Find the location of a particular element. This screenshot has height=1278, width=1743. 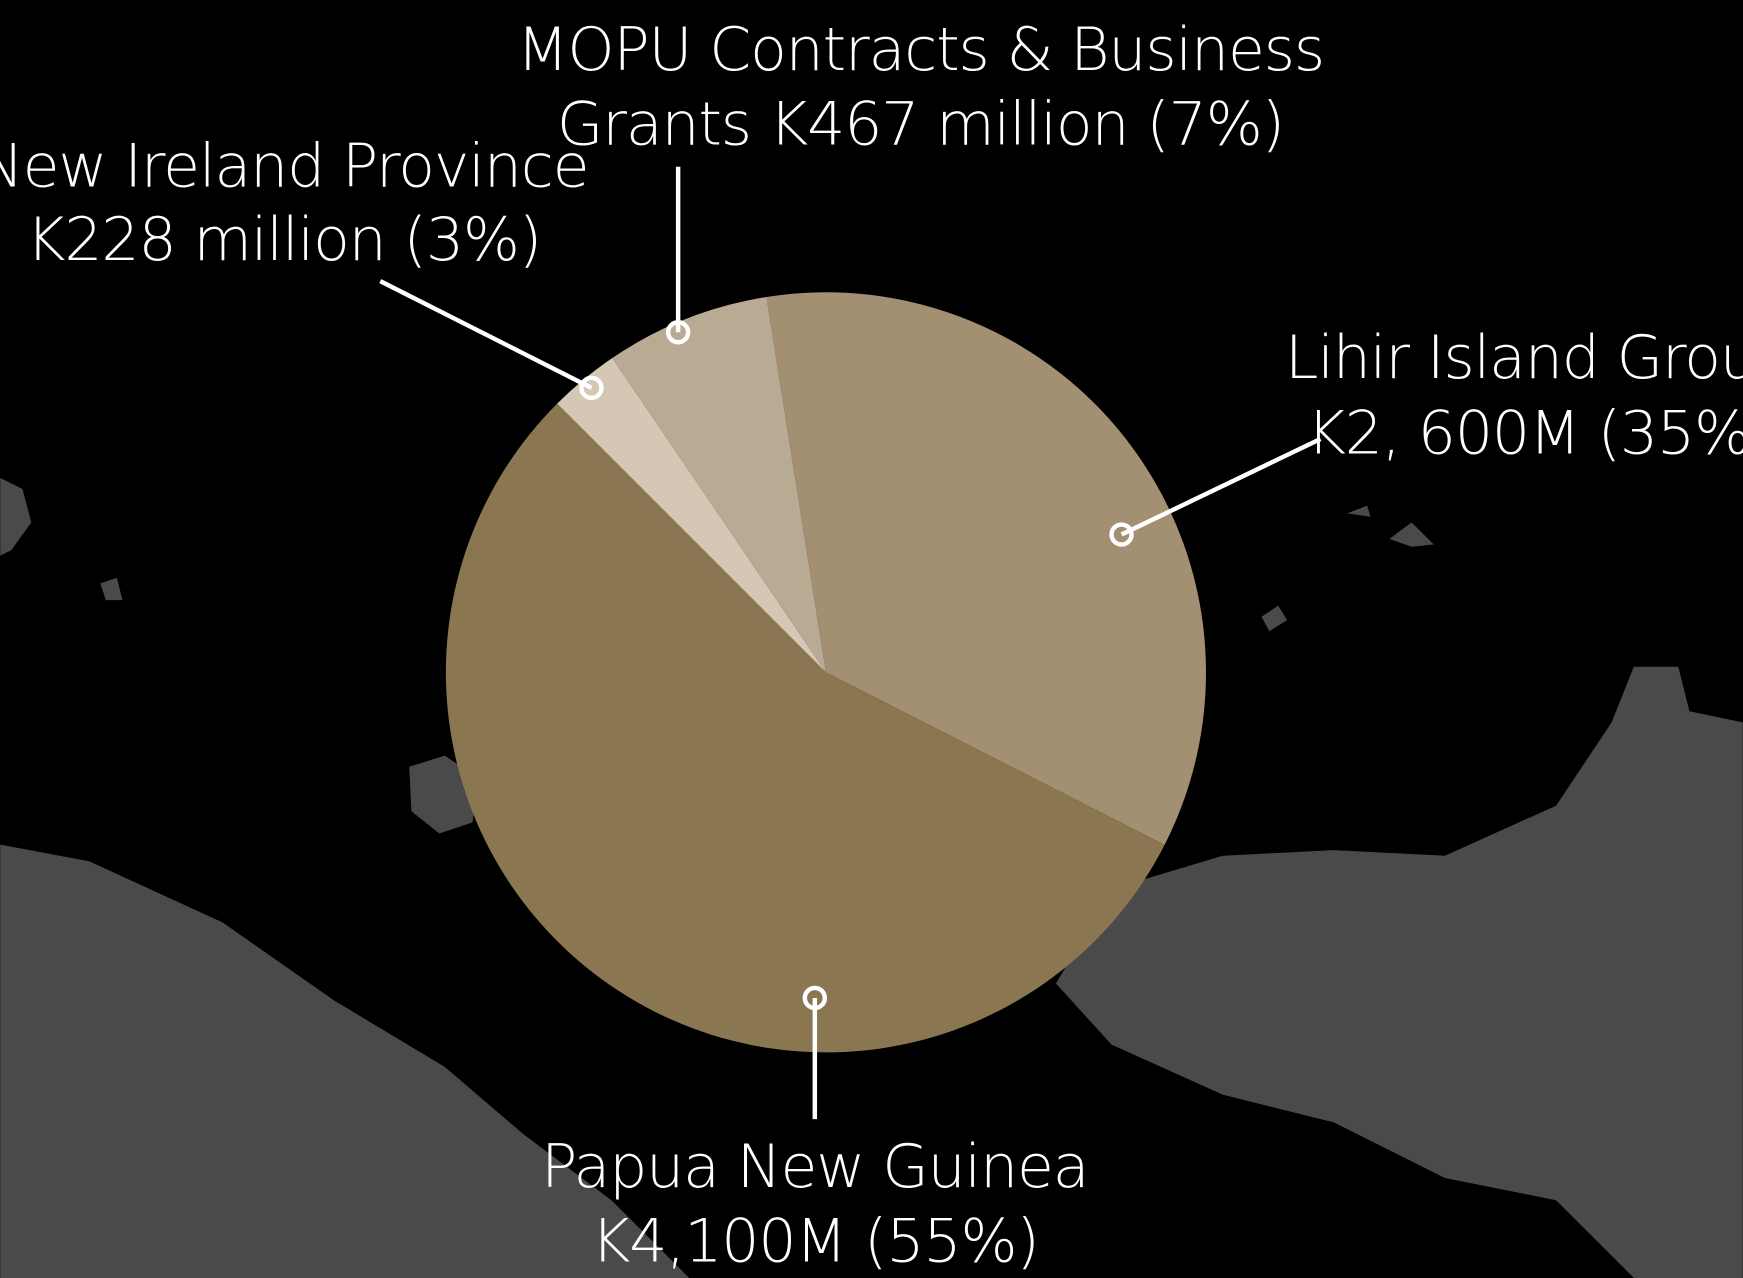

slice-label: MOPU Contracts & Business is located at coordinates (920, 50).